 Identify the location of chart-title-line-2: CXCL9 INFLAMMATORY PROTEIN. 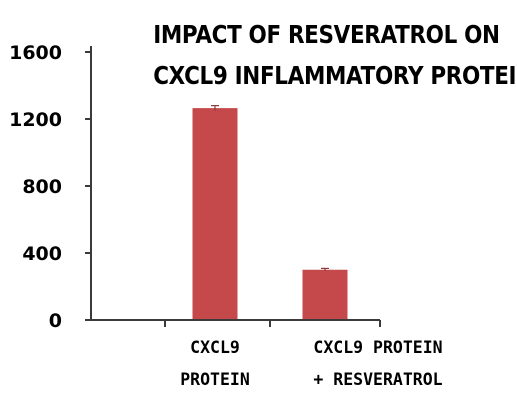
(335, 75).